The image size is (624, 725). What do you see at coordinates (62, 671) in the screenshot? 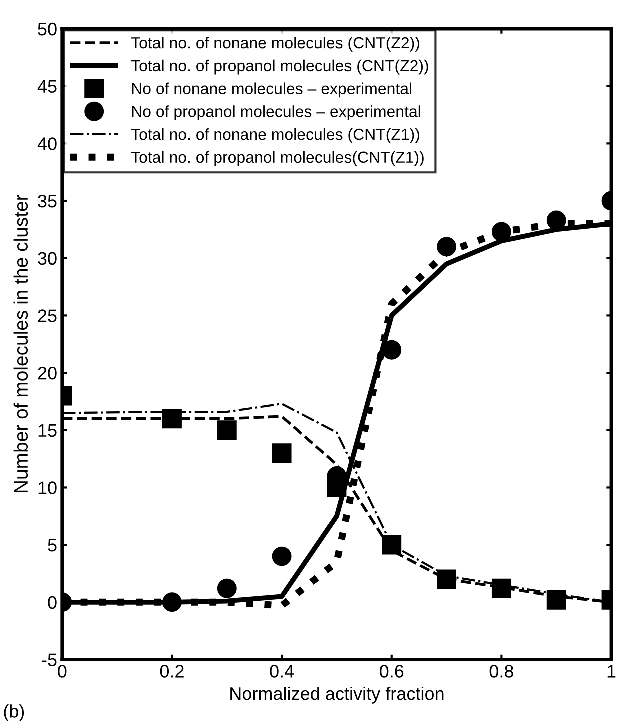
I see `x-tick-label: 0` at bounding box center [62, 671].